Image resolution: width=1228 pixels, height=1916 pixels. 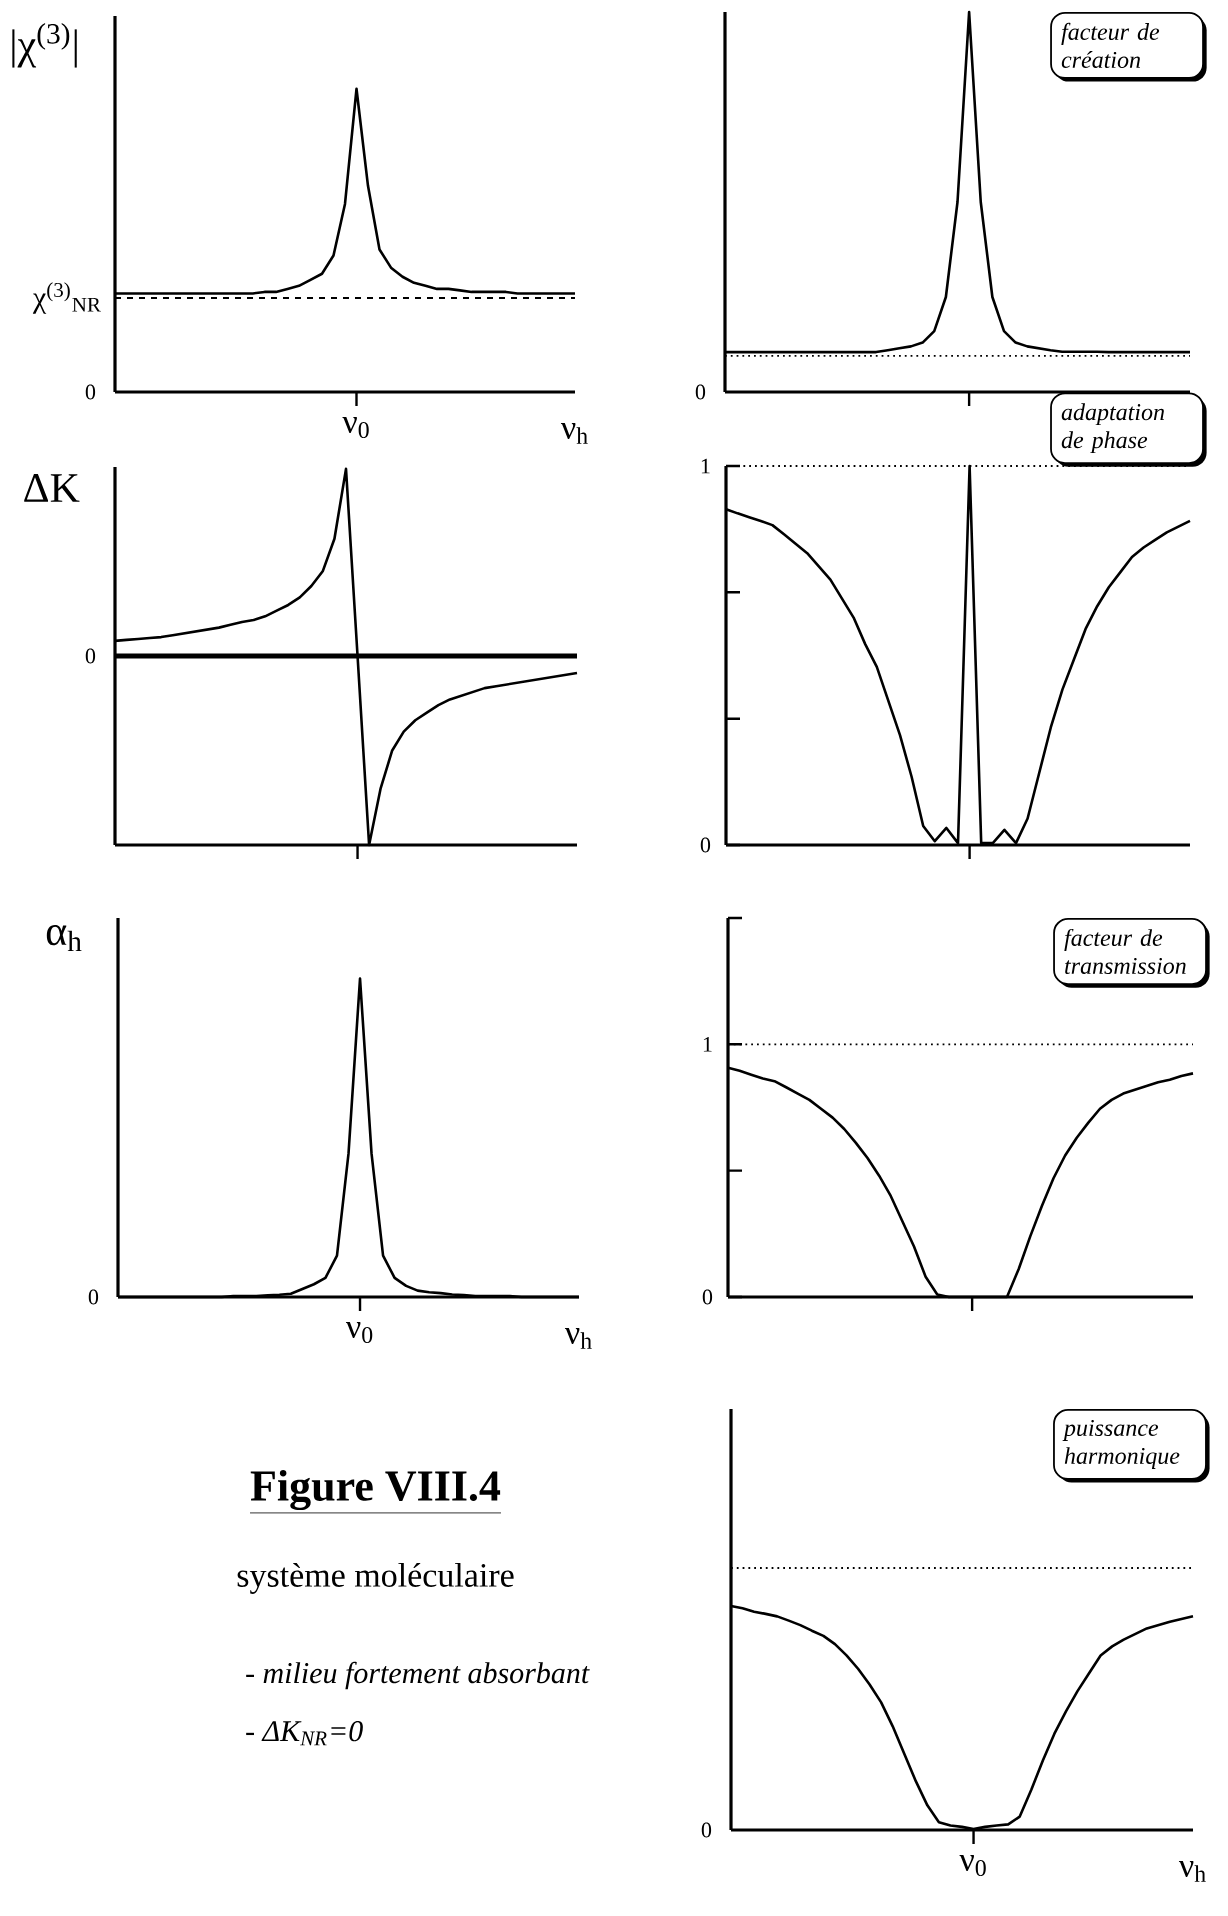 I want to click on annotation: facteur de transmission, so click(x=1125, y=951).